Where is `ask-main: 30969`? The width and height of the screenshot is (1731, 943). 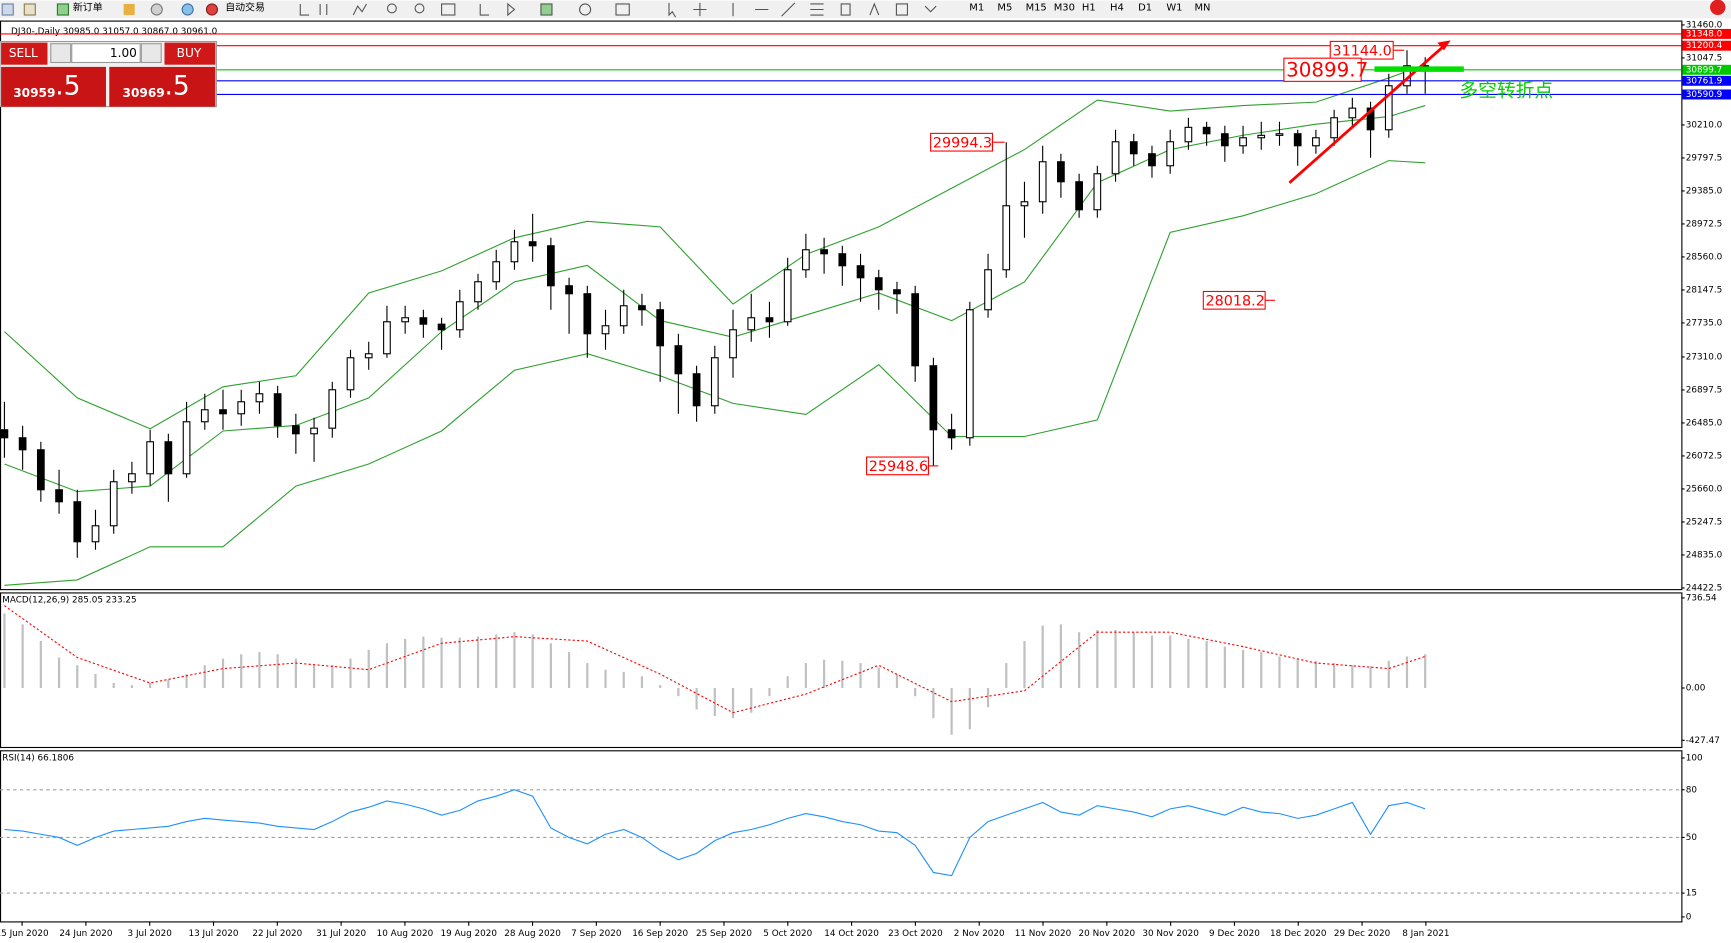 ask-main: 30969 is located at coordinates (144, 93).